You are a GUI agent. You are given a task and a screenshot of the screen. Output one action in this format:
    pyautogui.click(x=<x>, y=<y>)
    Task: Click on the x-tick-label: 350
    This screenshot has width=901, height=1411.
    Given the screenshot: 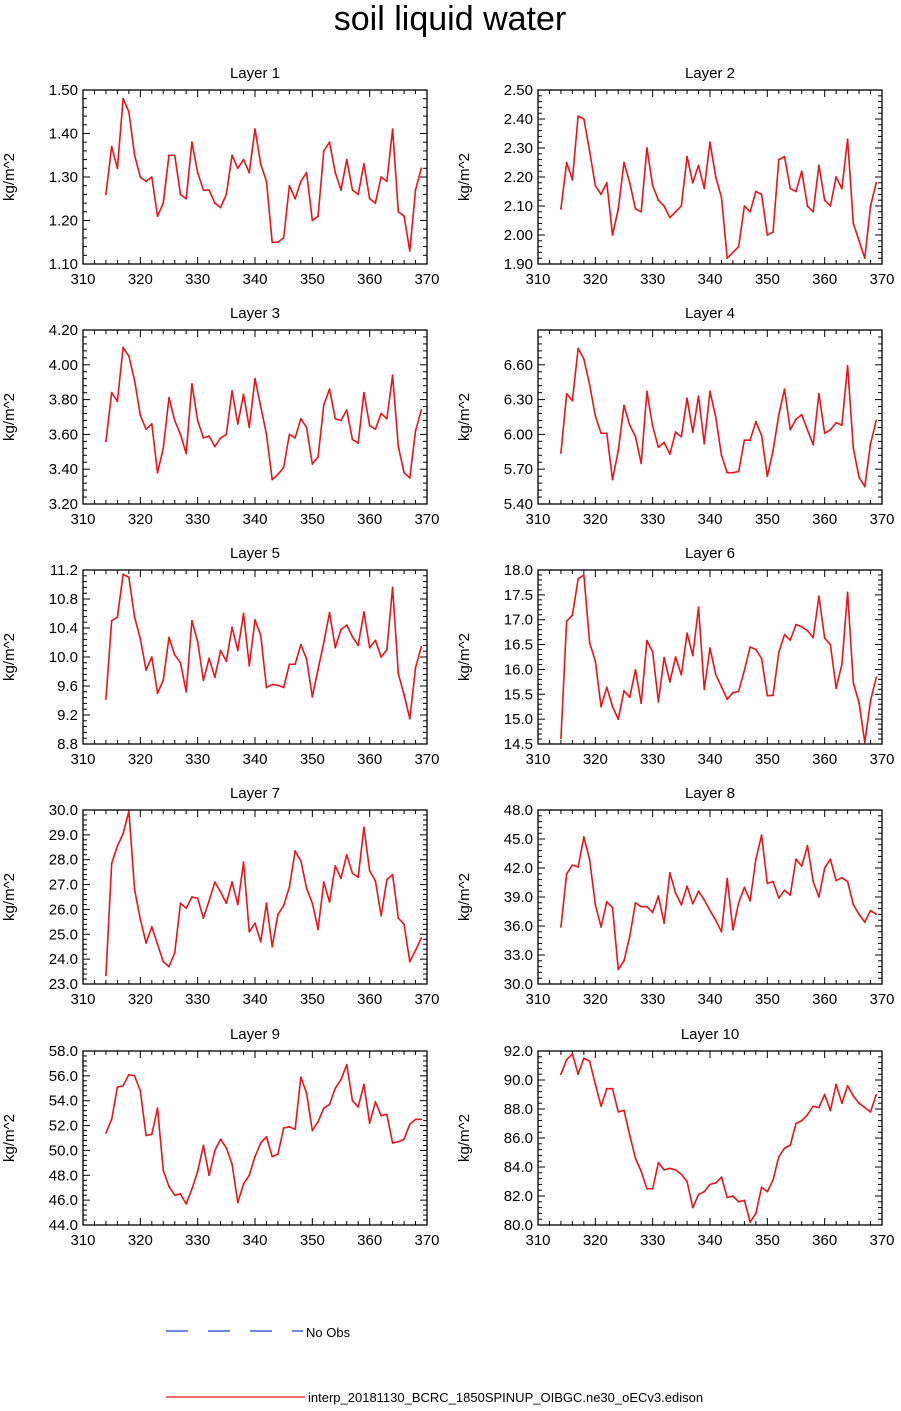 What is the action you would take?
    pyautogui.click(x=312, y=1240)
    